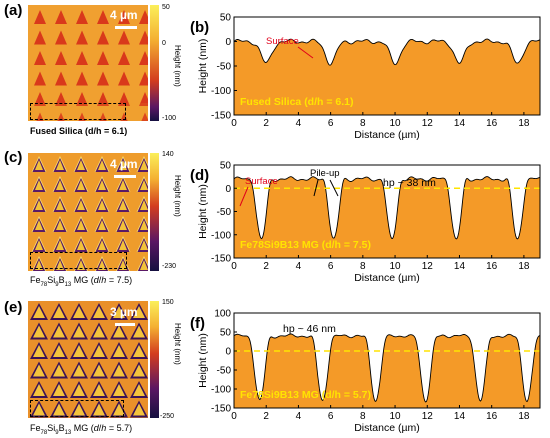  What do you see at coordinates (167, 416) in the screenshot?
I see `cb-min: -250` at bounding box center [167, 416].